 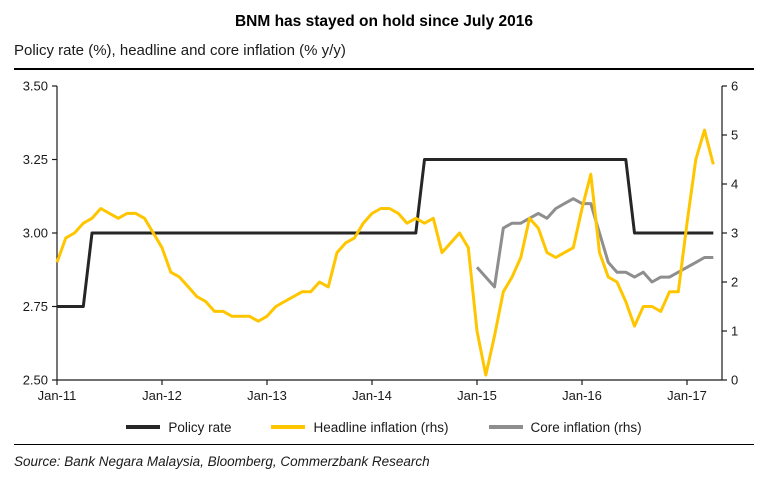 What do you see at coordinates (35, 306) in the screenshot?
I see `left-axis-tick-label: 2.75` at bounding box center [35, 306].